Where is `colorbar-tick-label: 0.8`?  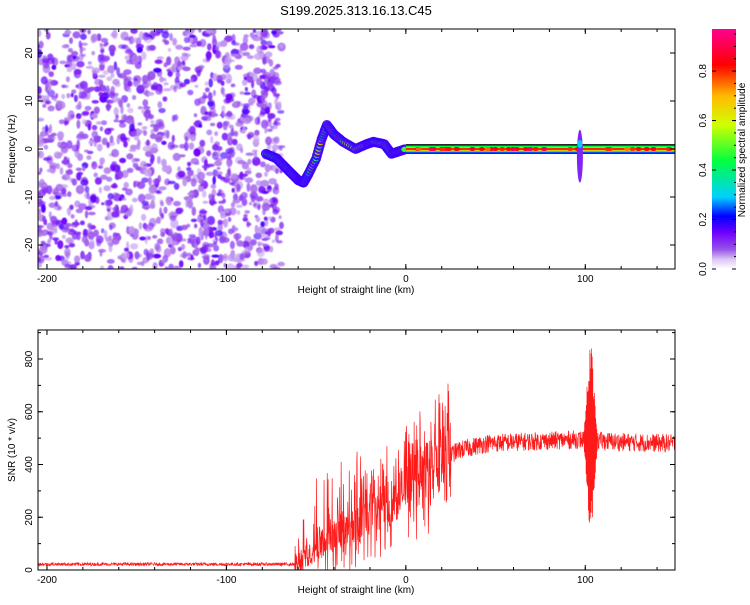
colorbar-tick-label: 0.8 is located at coordinates (703, 71).